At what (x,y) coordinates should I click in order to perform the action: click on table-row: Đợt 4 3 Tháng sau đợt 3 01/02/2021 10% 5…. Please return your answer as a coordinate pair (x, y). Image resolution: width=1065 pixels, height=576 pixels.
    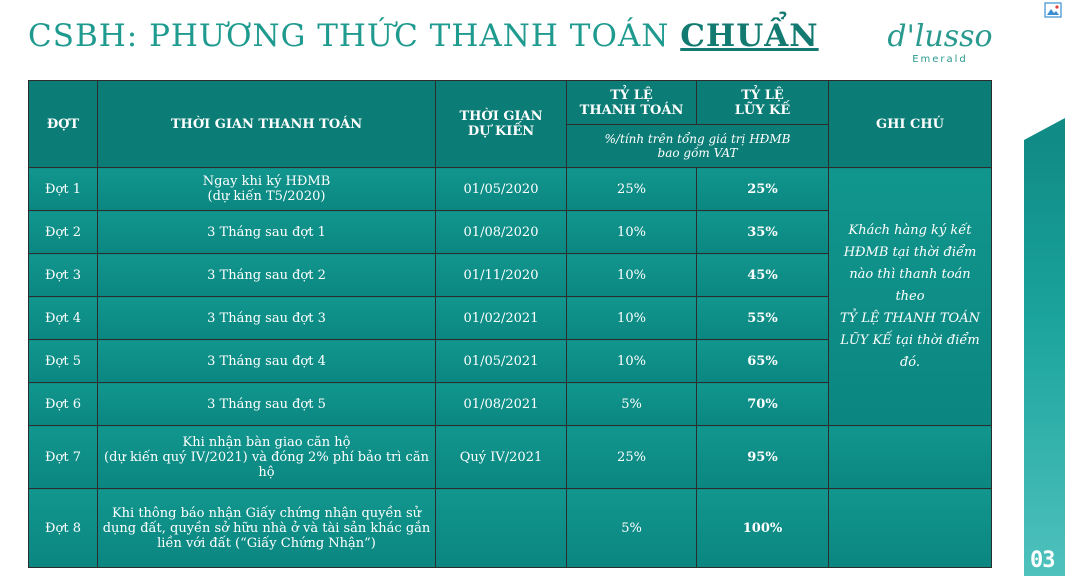
    Looking at the image, I should click on (510, 318).